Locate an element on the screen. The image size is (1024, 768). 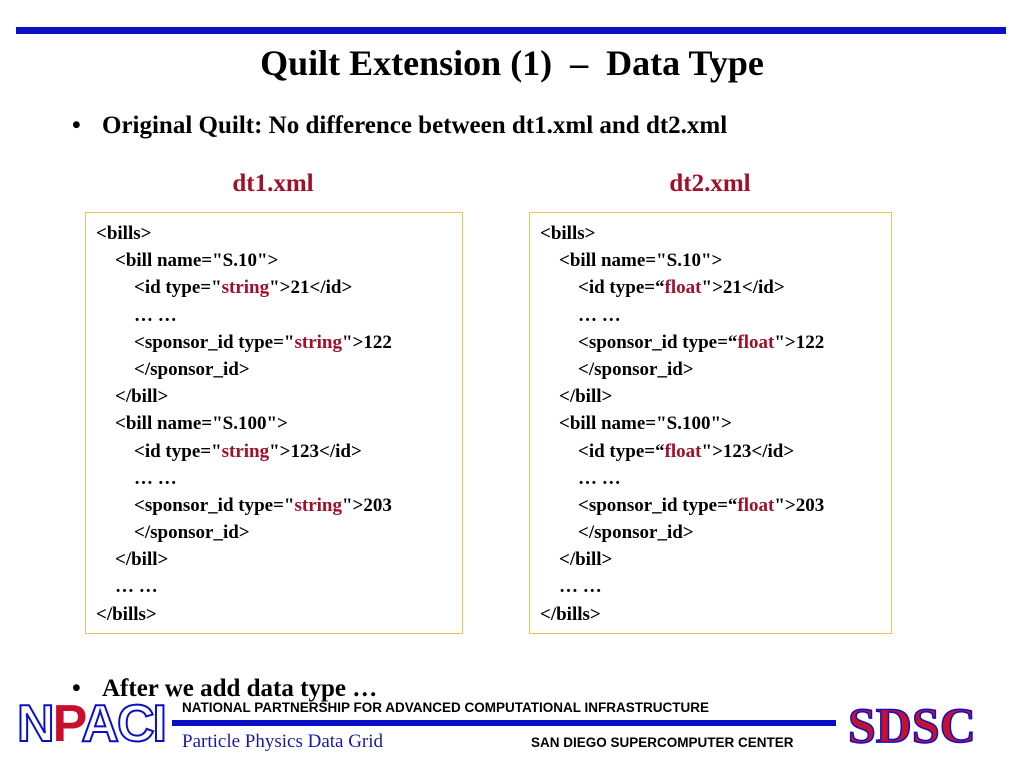
code-line: <id type="string">123</id> is located at coordinates (279, 451).